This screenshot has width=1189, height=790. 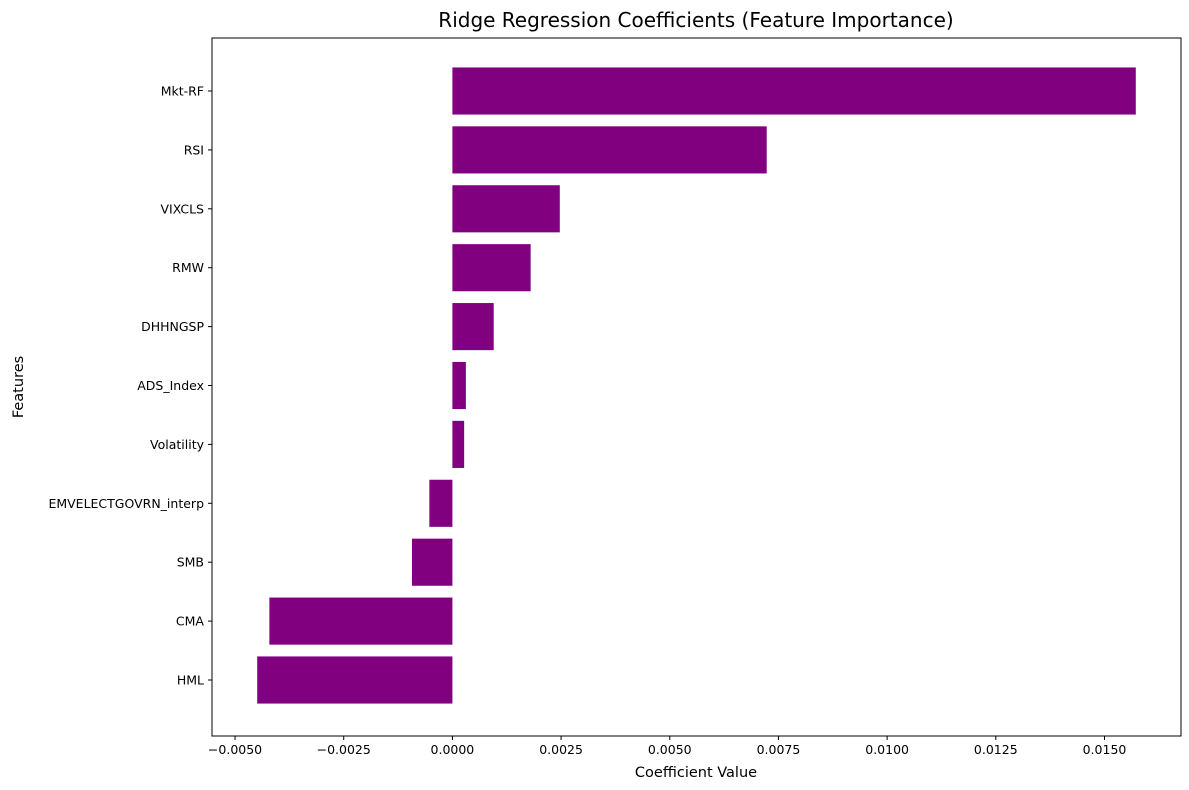 What do you see at coordinates (670, 749) in the screenshot?
I see `x-tick-label: 0.0050` at bounding box center [670, 749].